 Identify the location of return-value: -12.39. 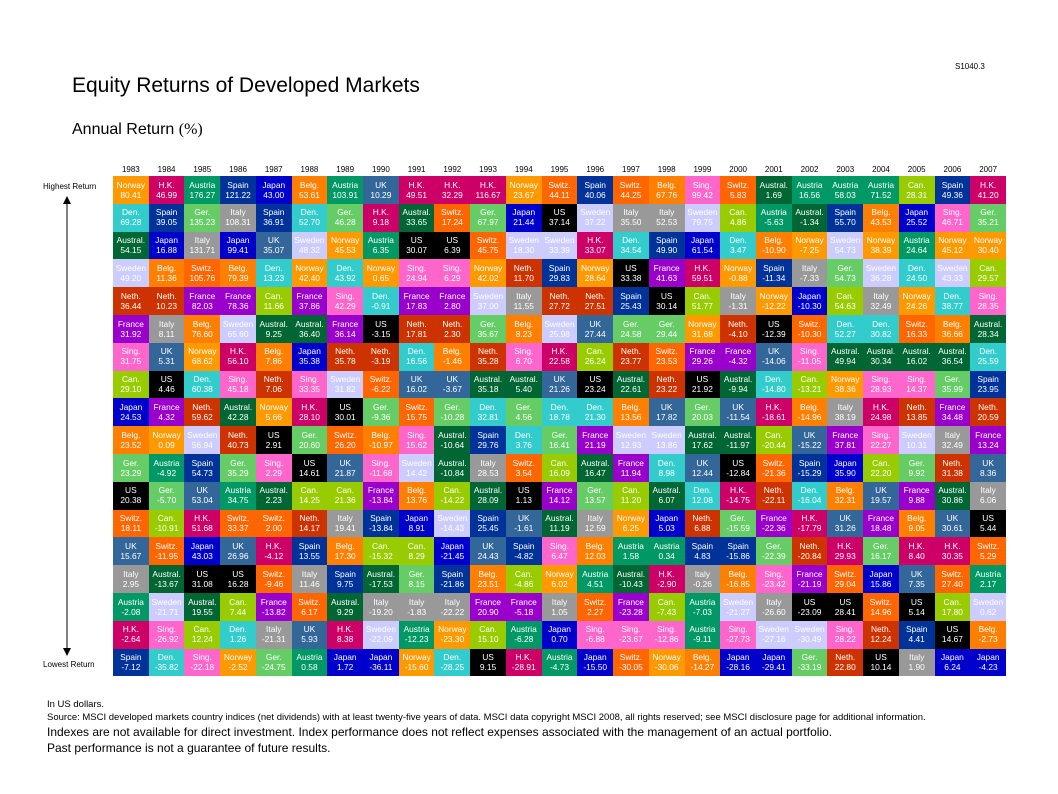
(773, 333).